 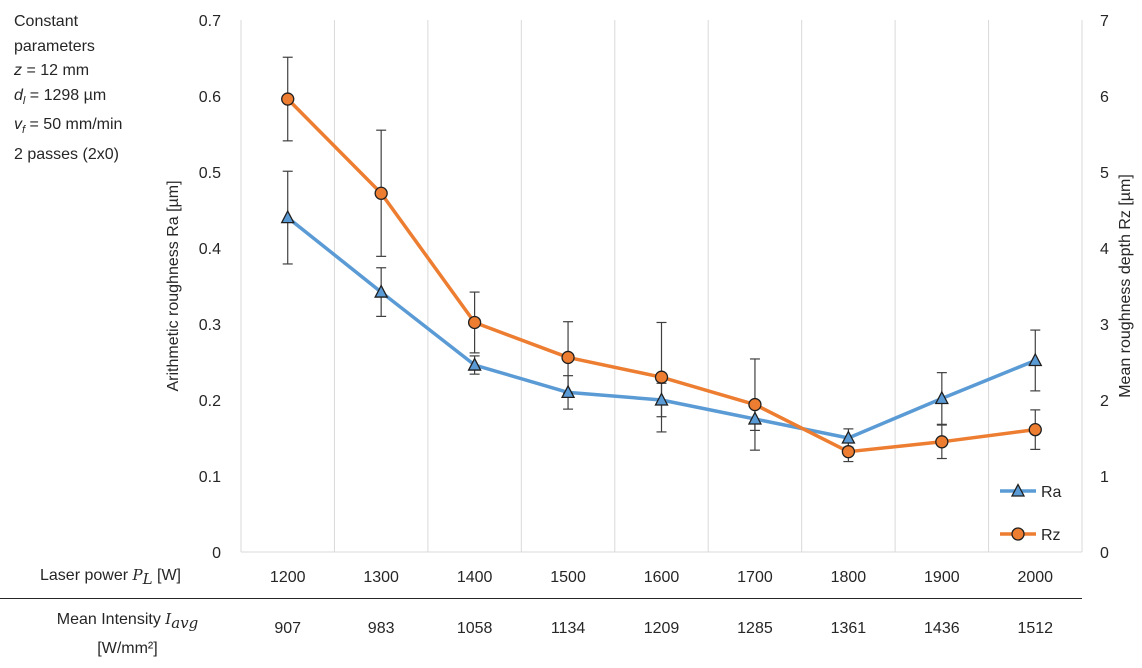 I want to click on intensity-value: 1209, so click(x=661, y=628).